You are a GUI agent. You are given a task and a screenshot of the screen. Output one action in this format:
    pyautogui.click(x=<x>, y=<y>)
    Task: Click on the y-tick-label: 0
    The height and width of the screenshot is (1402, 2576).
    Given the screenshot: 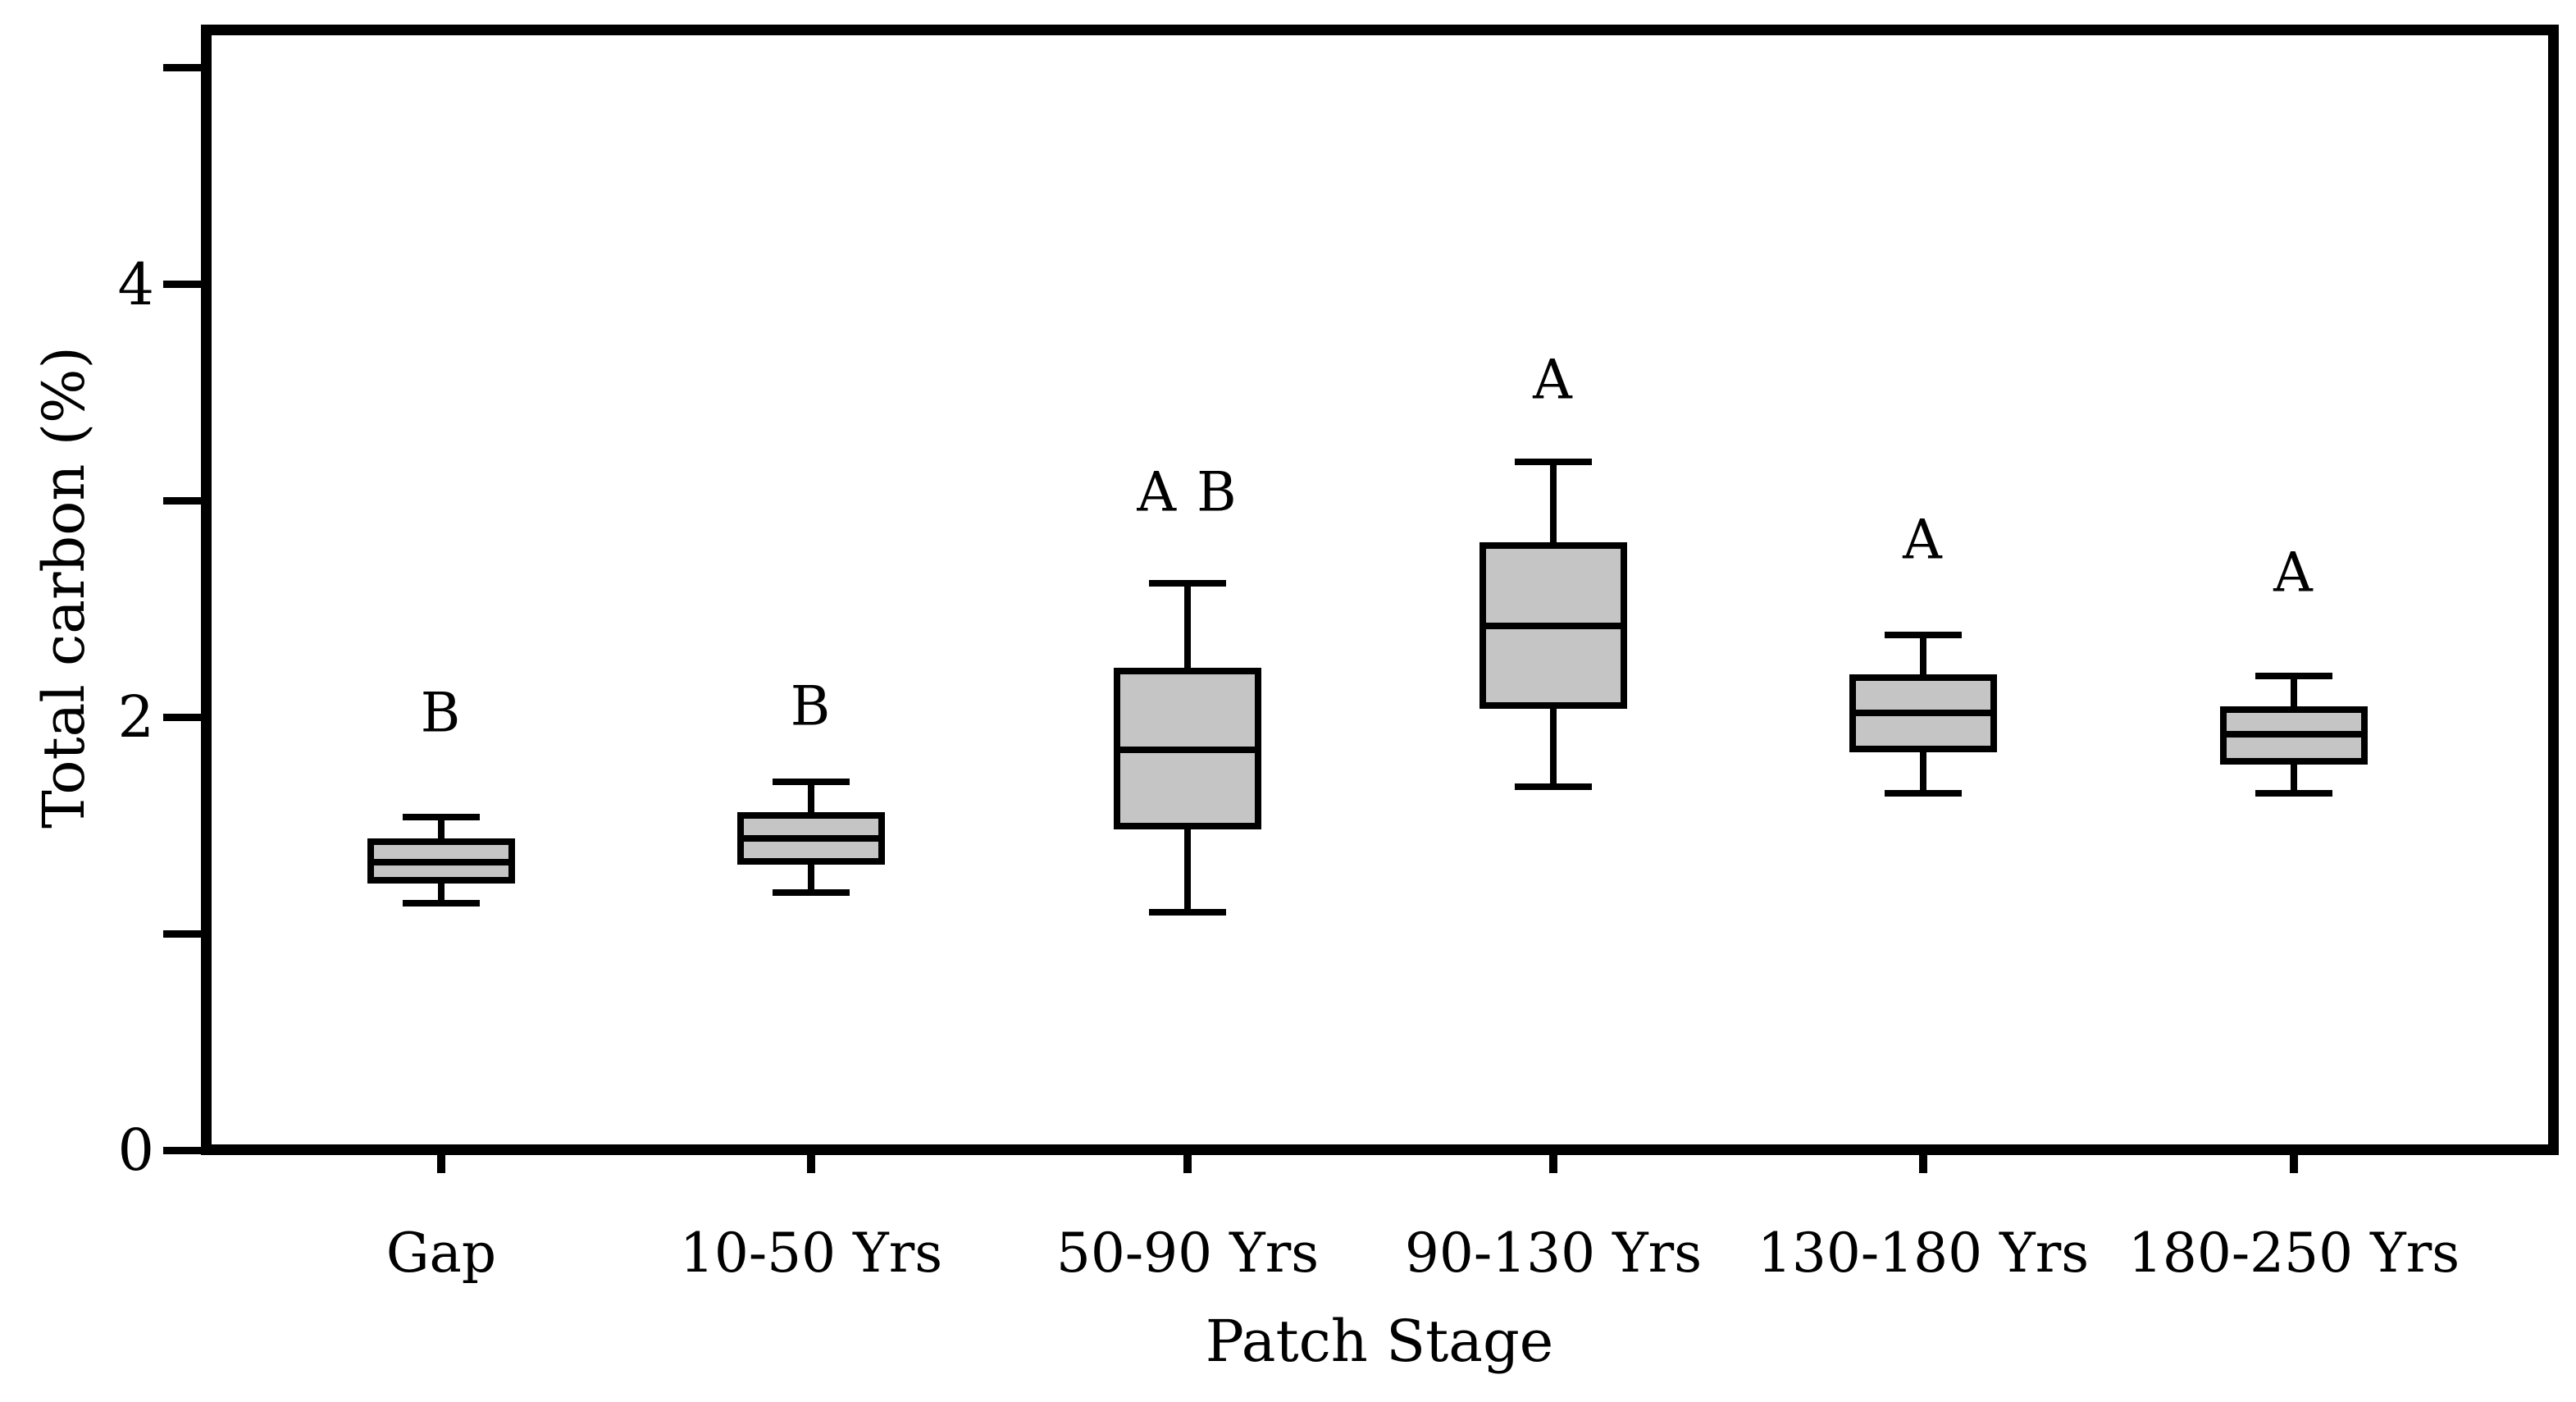 What is the action you would take?
    pyautogui.click(x=135, y=1150)
    